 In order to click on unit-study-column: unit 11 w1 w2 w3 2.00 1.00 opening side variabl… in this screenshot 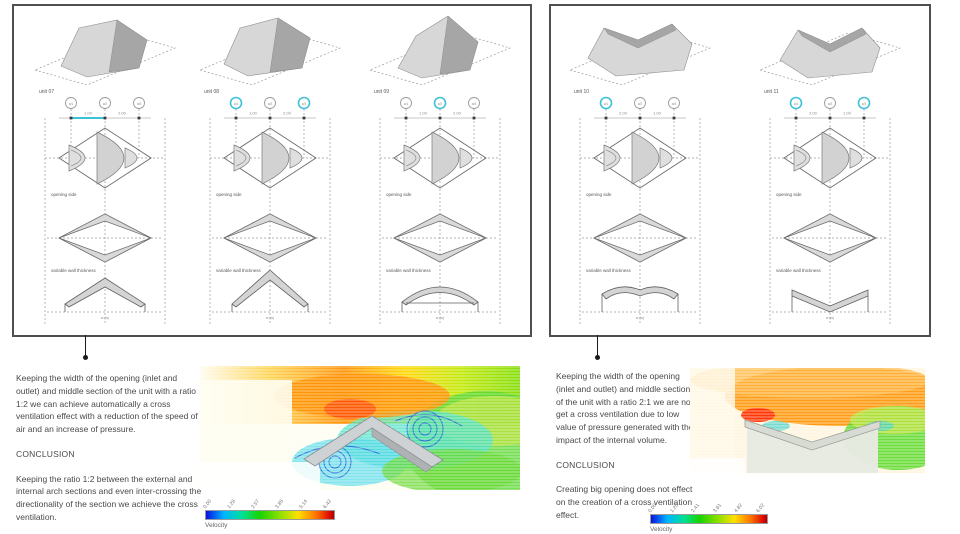, I will do `click(830, 168)`.